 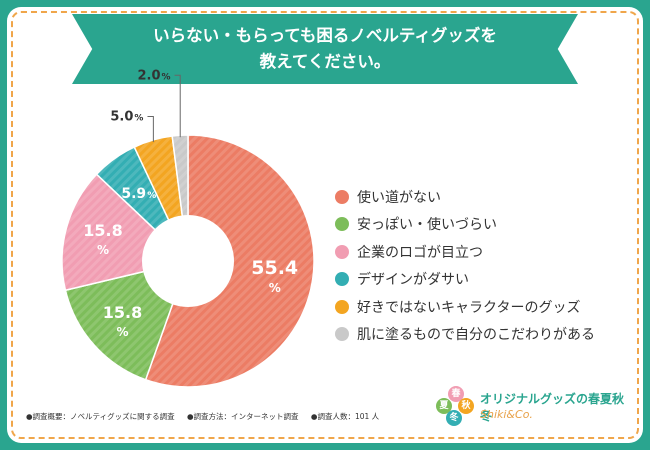 I want to click on footnote-method: ●調査方法：インターネット調査, so click(x=242, y=416).